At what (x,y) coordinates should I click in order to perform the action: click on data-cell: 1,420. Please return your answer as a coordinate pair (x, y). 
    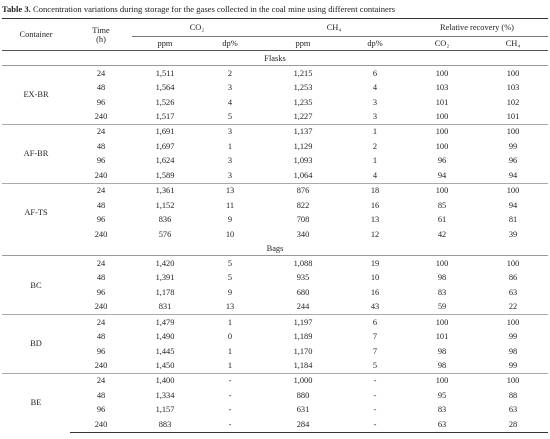
    Looking at the image, I should click on (165, 263).